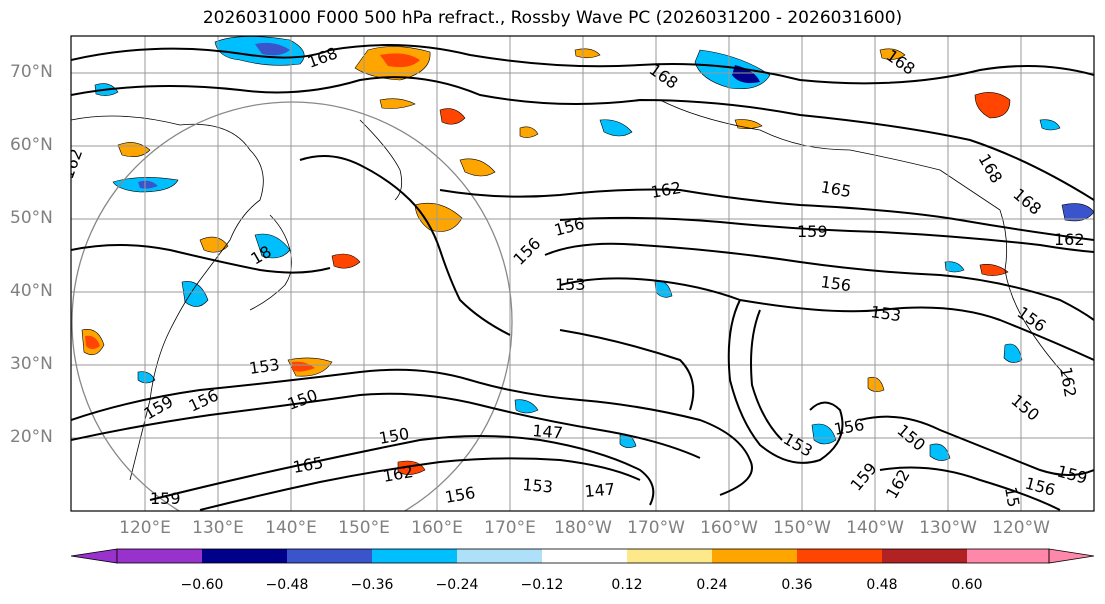  Describe the element at coordinates (94, 556) in the screenshot. I see `colorbar-min-extend` at that location.